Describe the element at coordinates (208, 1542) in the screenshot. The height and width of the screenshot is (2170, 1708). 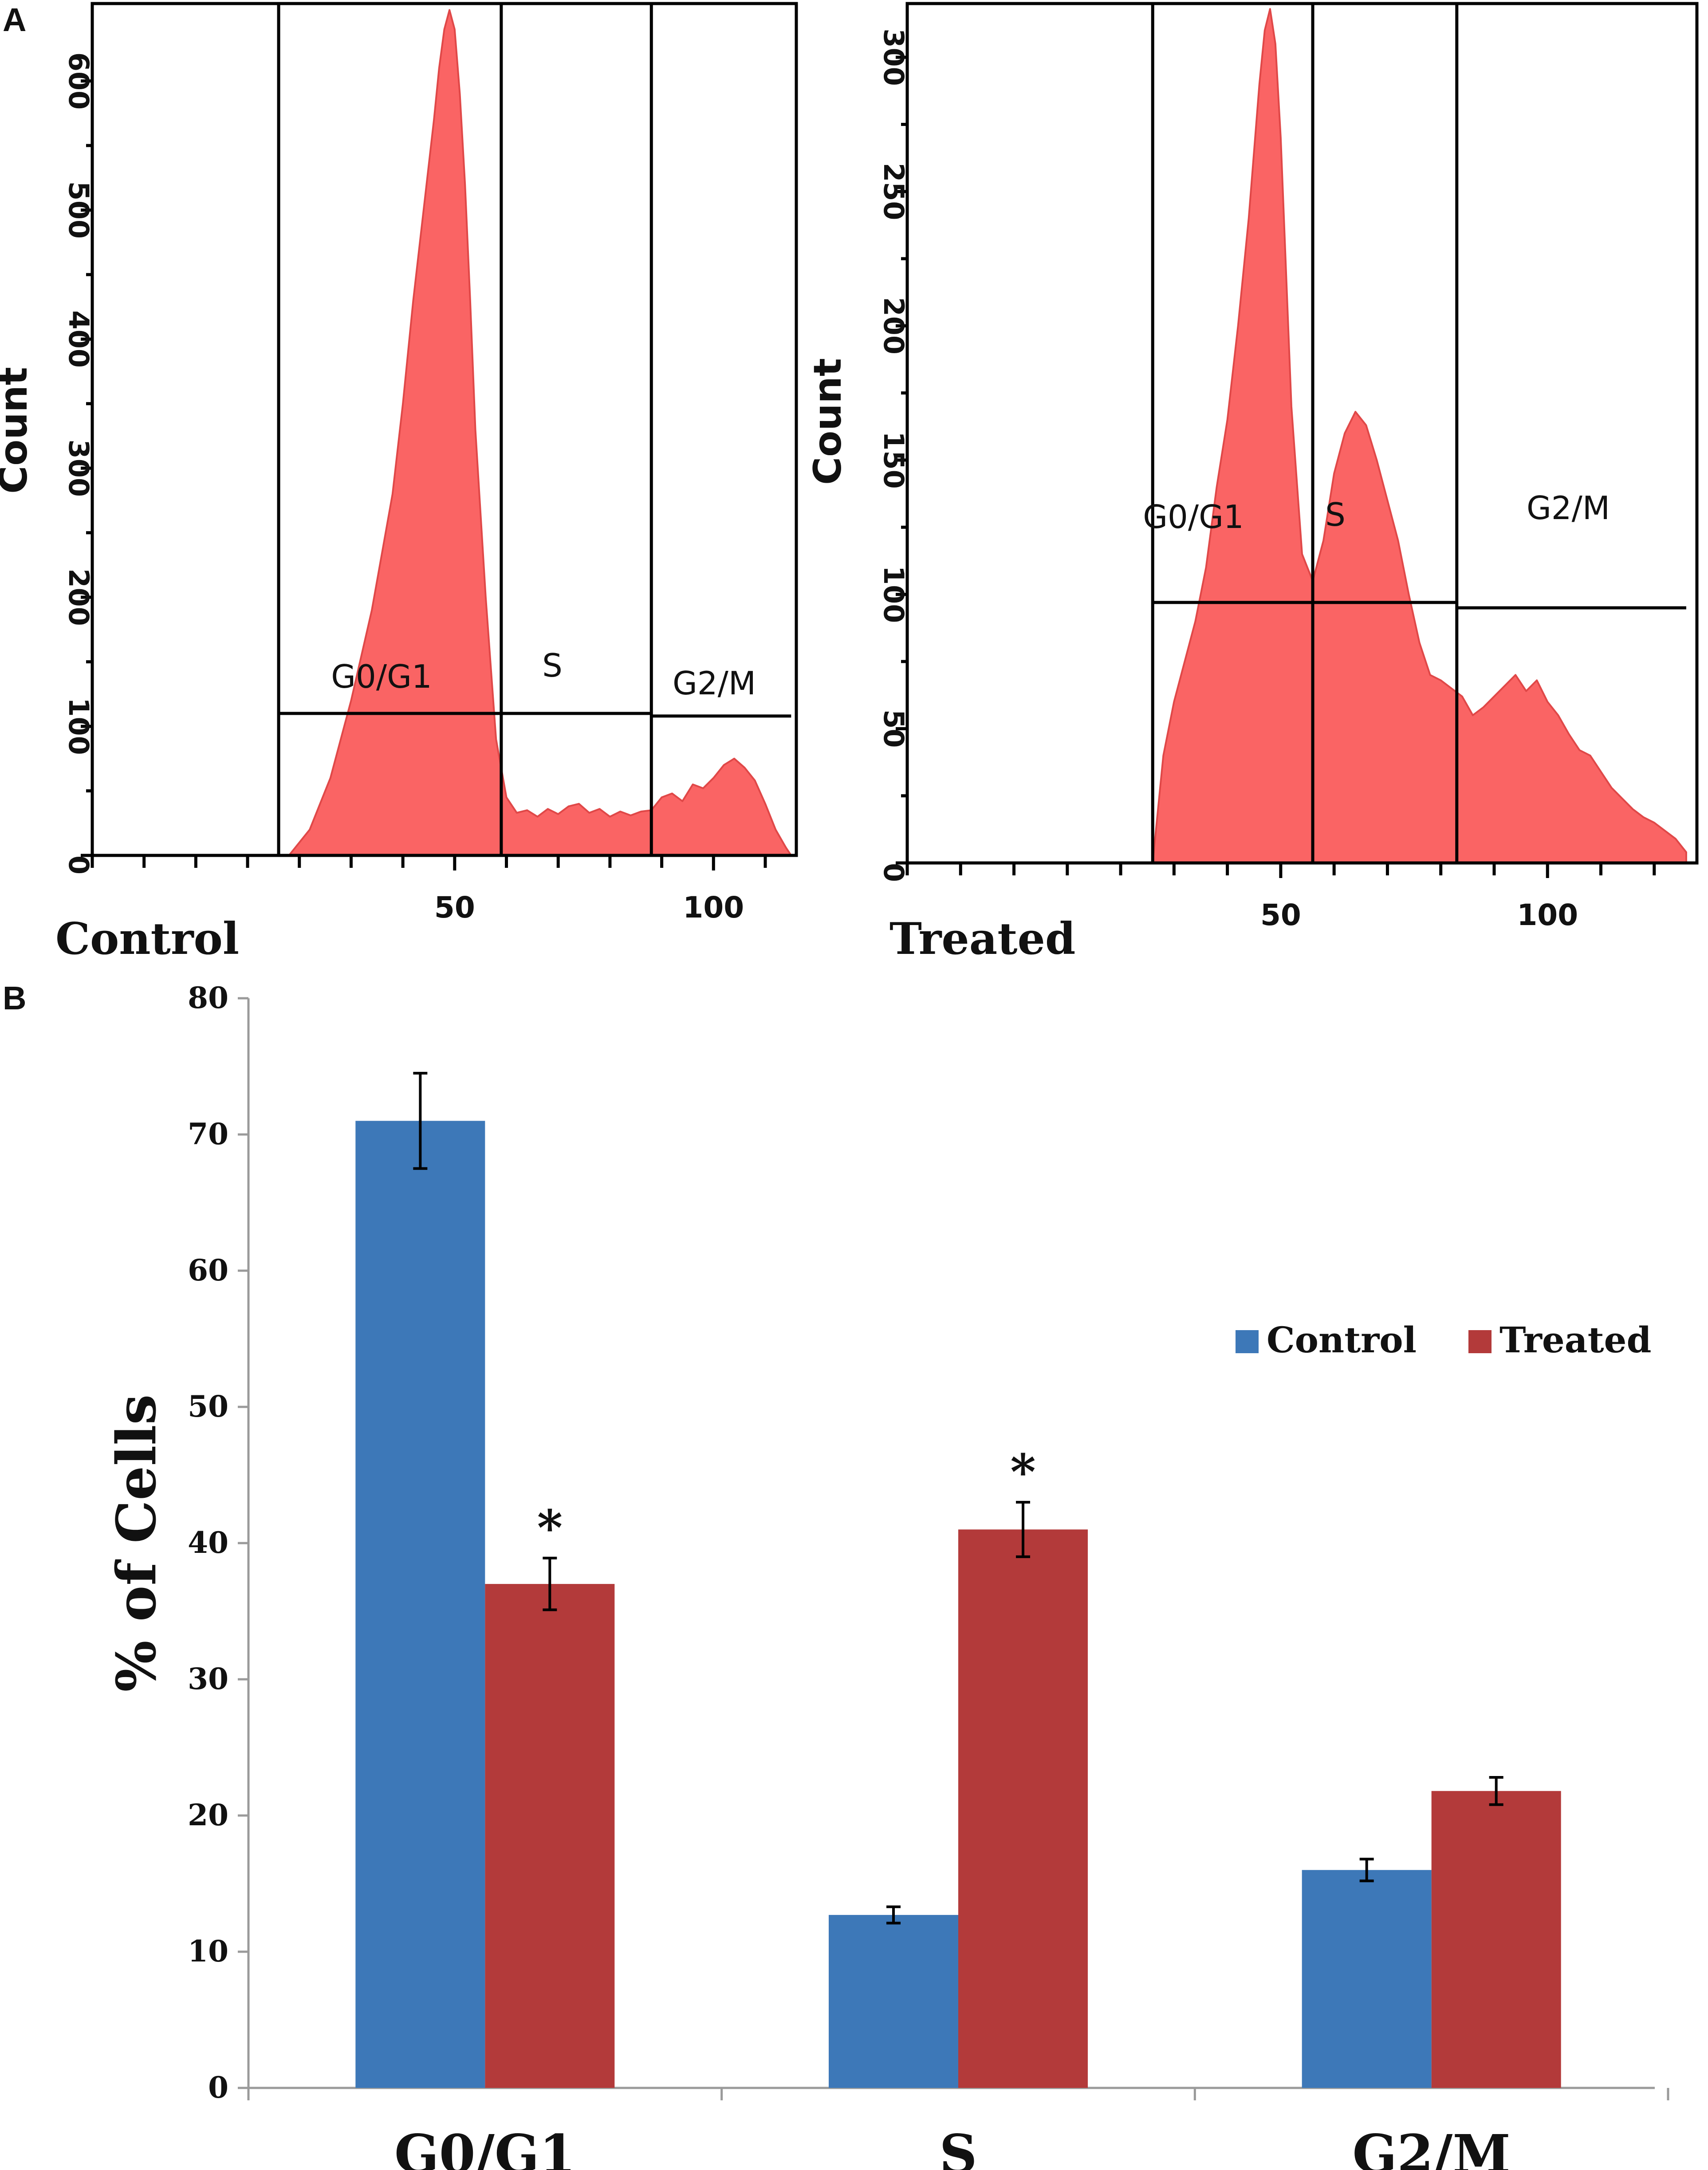
I see `bar-y-tick-label-4: 40` at that location.